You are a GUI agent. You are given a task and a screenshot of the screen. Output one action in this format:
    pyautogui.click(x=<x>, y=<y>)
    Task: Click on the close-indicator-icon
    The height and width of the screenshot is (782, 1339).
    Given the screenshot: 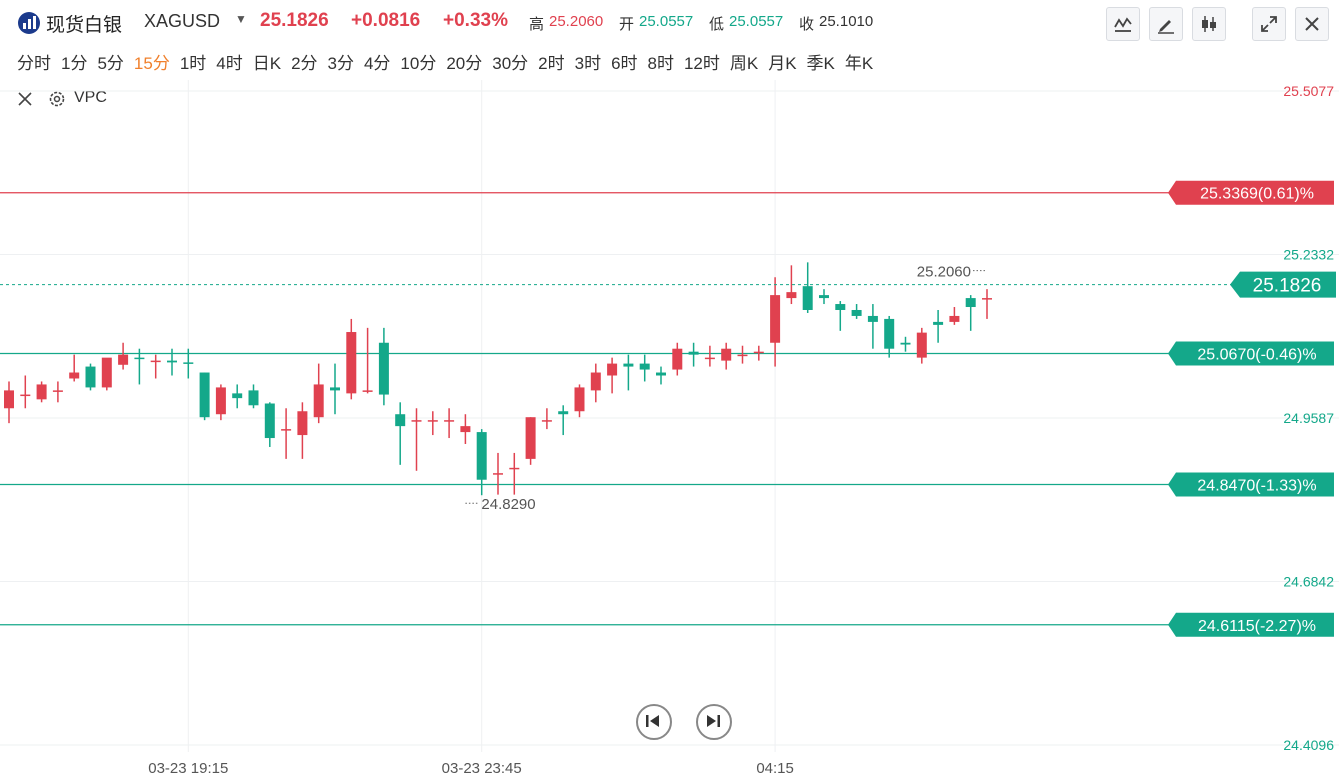 What is the action you would take?
    pyautogui.click(x=26, y=99)
    